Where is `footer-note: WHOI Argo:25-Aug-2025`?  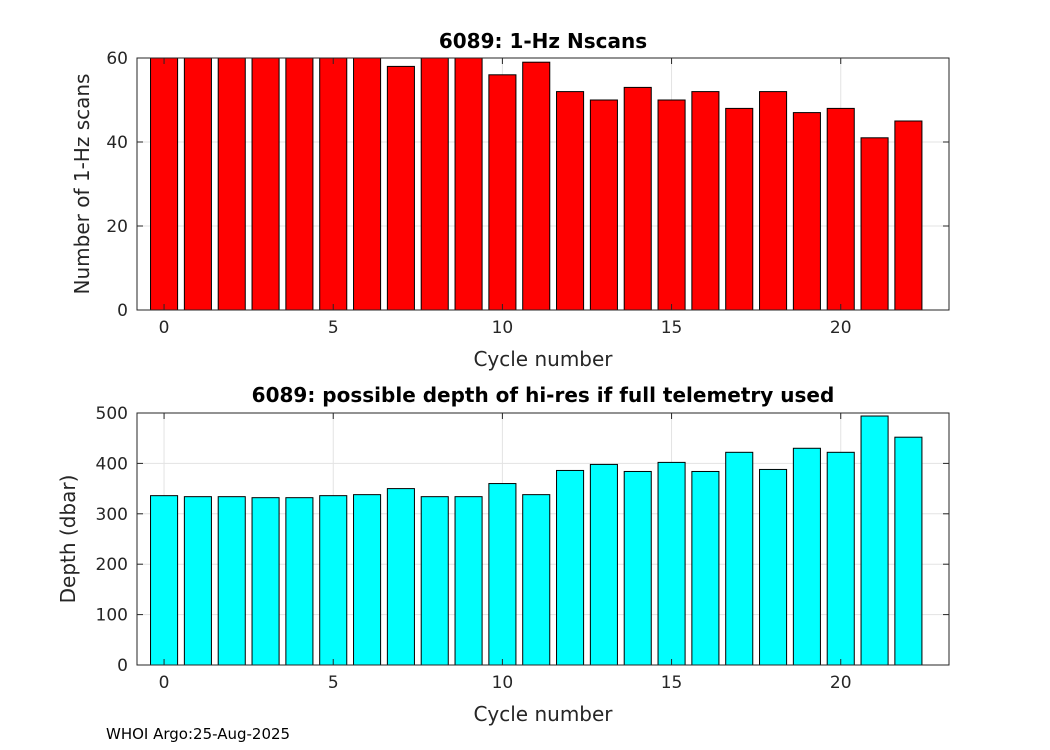
footer-note: WHOI Argo:25-Aug-2025 is located at coordinates (198, 734).